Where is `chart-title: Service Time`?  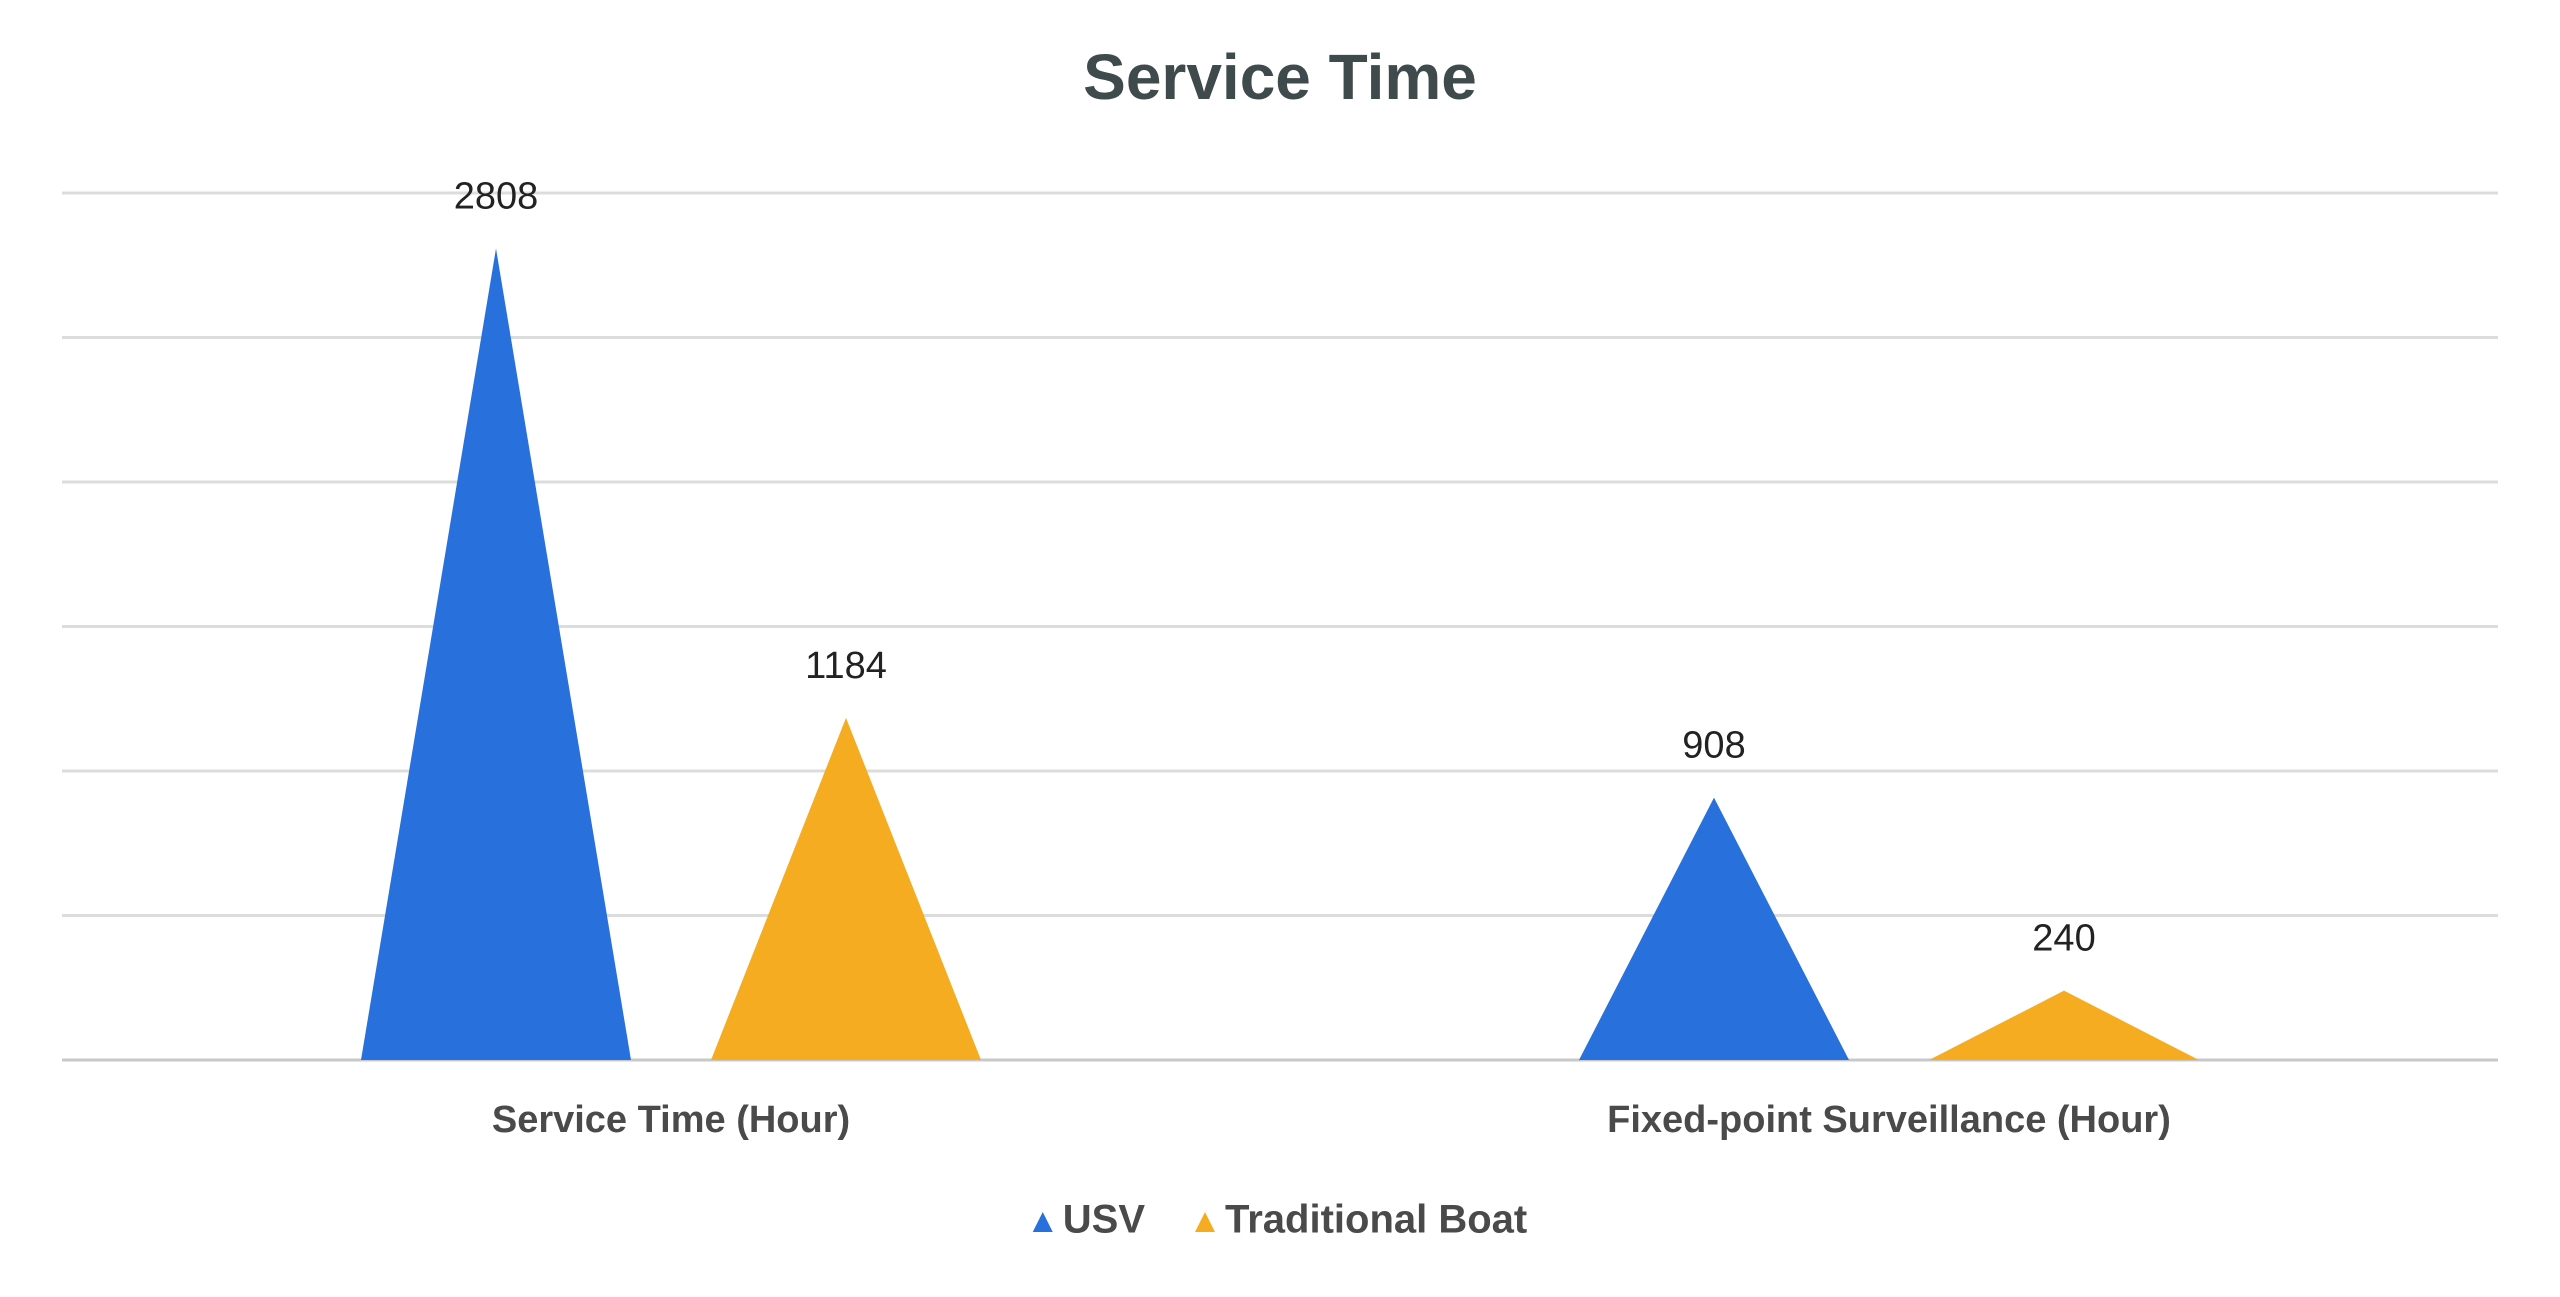
chart-title: Service Time is located at coordinates (1280, 77).